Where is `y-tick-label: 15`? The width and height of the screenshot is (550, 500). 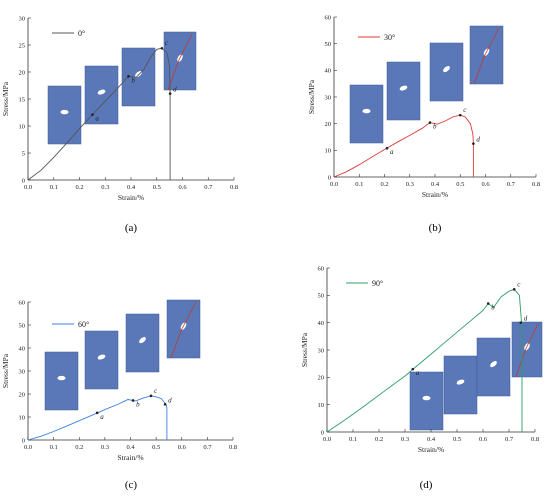 y-tick-label: 15 is located at coordinates (22, 99).